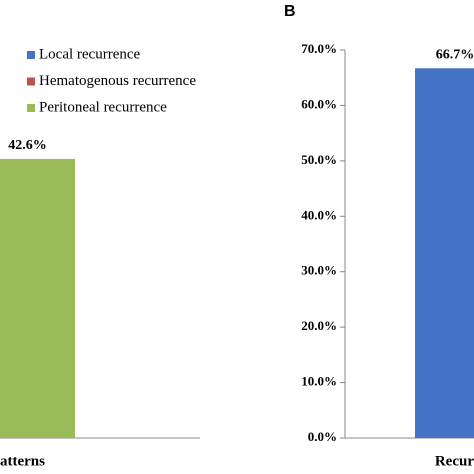 Image resolution: width=474 pixels, height=474 pixels. Describe the element at coordinates (22, 461) in the screenshot. I see `x-tick-label: atterns` at that location.